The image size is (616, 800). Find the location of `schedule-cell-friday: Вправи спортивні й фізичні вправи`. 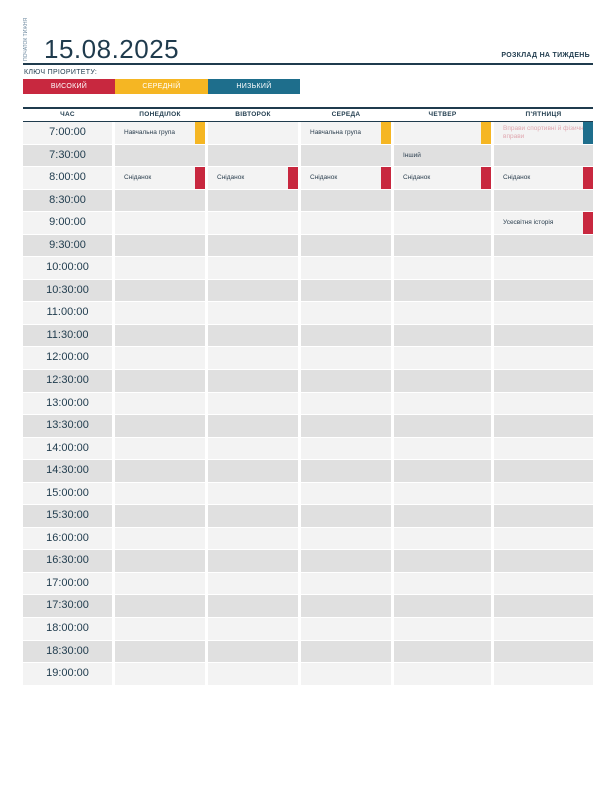

schedule-cell-friday: Вправи спортивні й фізичні вправи is located at coordinates (543, 133).